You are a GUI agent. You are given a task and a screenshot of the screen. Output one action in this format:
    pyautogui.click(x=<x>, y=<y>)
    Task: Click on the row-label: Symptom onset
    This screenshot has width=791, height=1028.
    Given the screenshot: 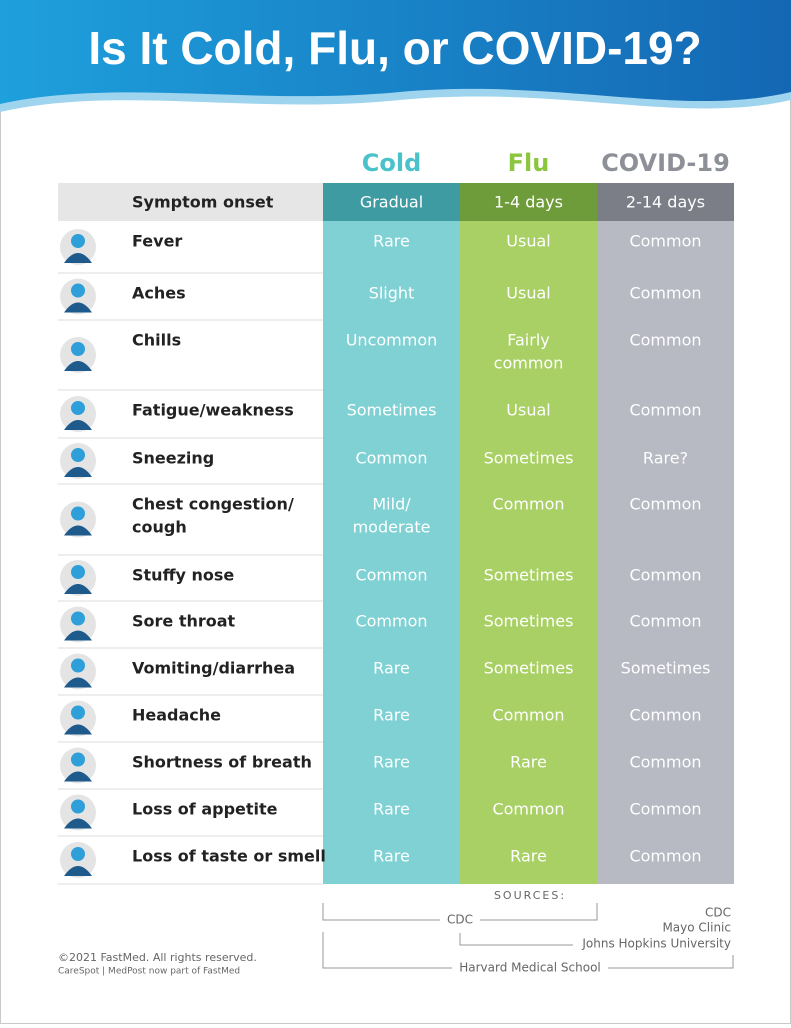 What is the action you would take?
    pyautogui.click(x=203, y=202)
    